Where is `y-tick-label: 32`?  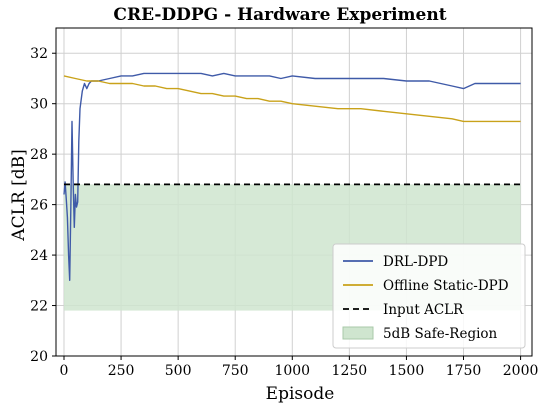
y-tick-label: 32 is located at coordinates (39, 54).